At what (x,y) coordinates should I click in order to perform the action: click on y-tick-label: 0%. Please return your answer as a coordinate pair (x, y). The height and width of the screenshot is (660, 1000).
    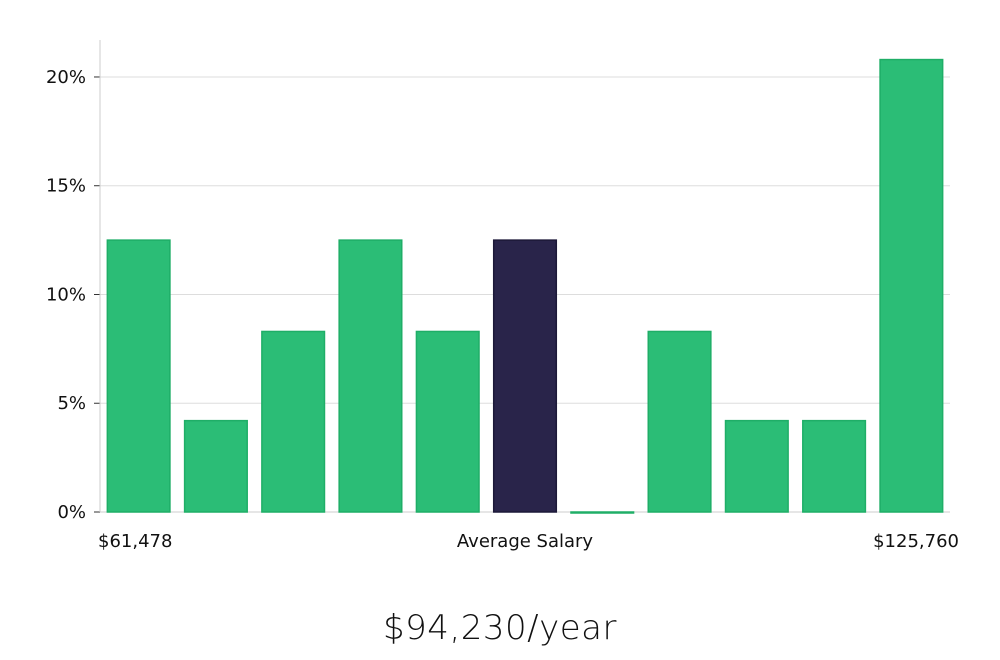
    Looking at the image, I should click on (71, 512).